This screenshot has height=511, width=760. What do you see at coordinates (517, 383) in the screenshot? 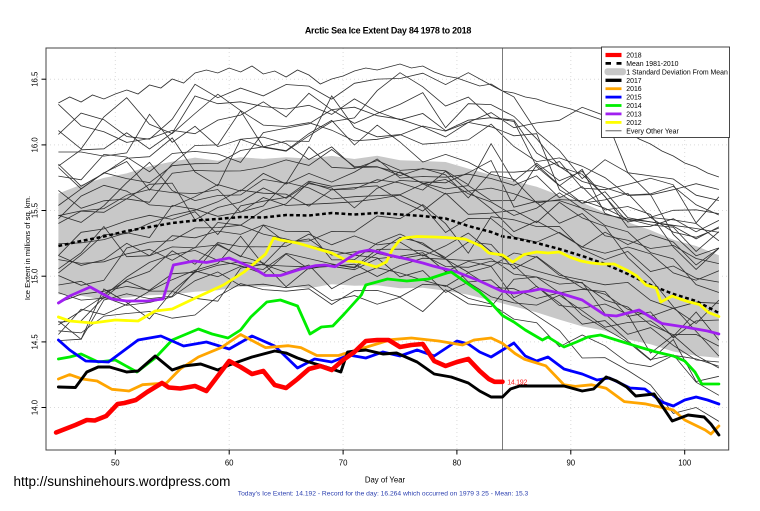
I see `svg-text: 14.192` at bounding box center [517, 383].